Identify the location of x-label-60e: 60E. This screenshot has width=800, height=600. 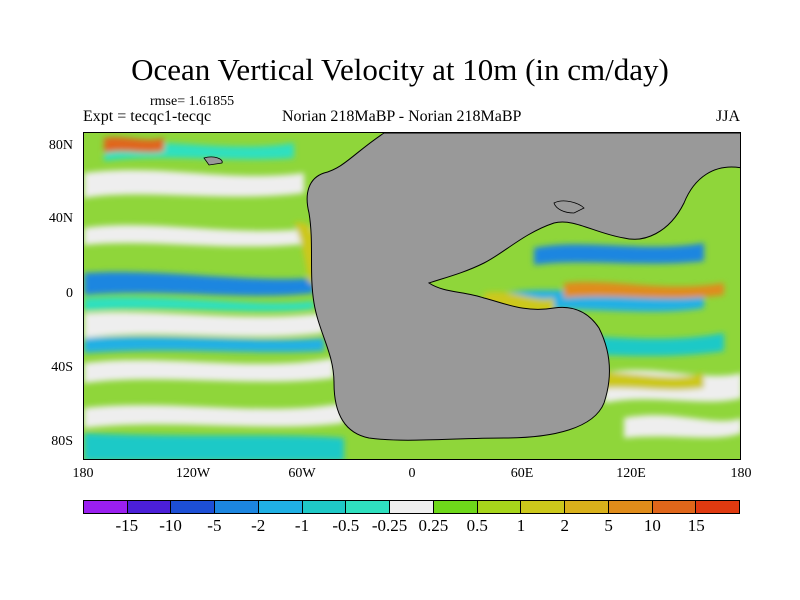
(522, 473).